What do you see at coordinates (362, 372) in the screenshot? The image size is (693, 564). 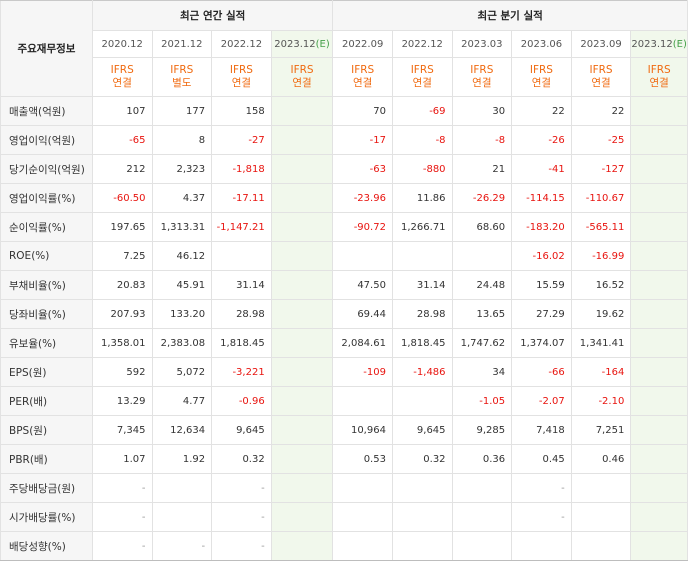 I see `value-cell: -109` at bounding box center [362, 372].